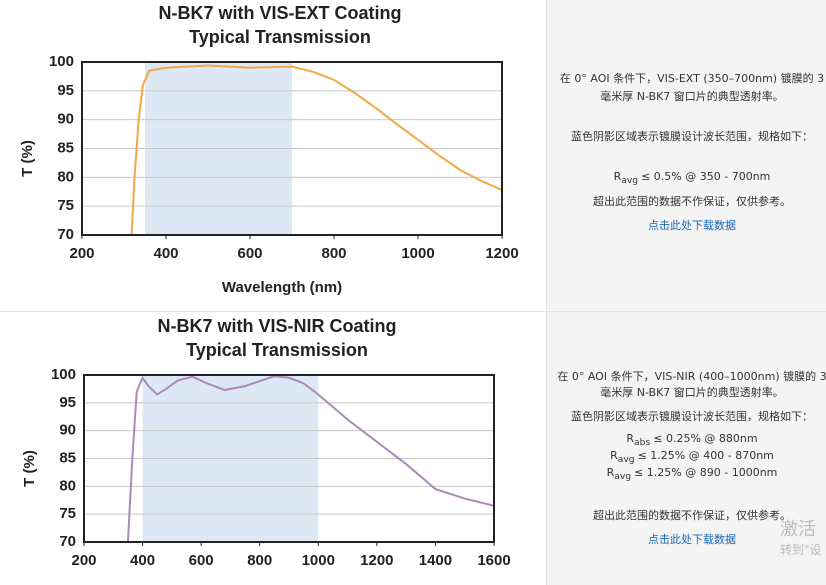 The image size is (826, 585). I want to click on watermark: 激活, so click(798, 529).